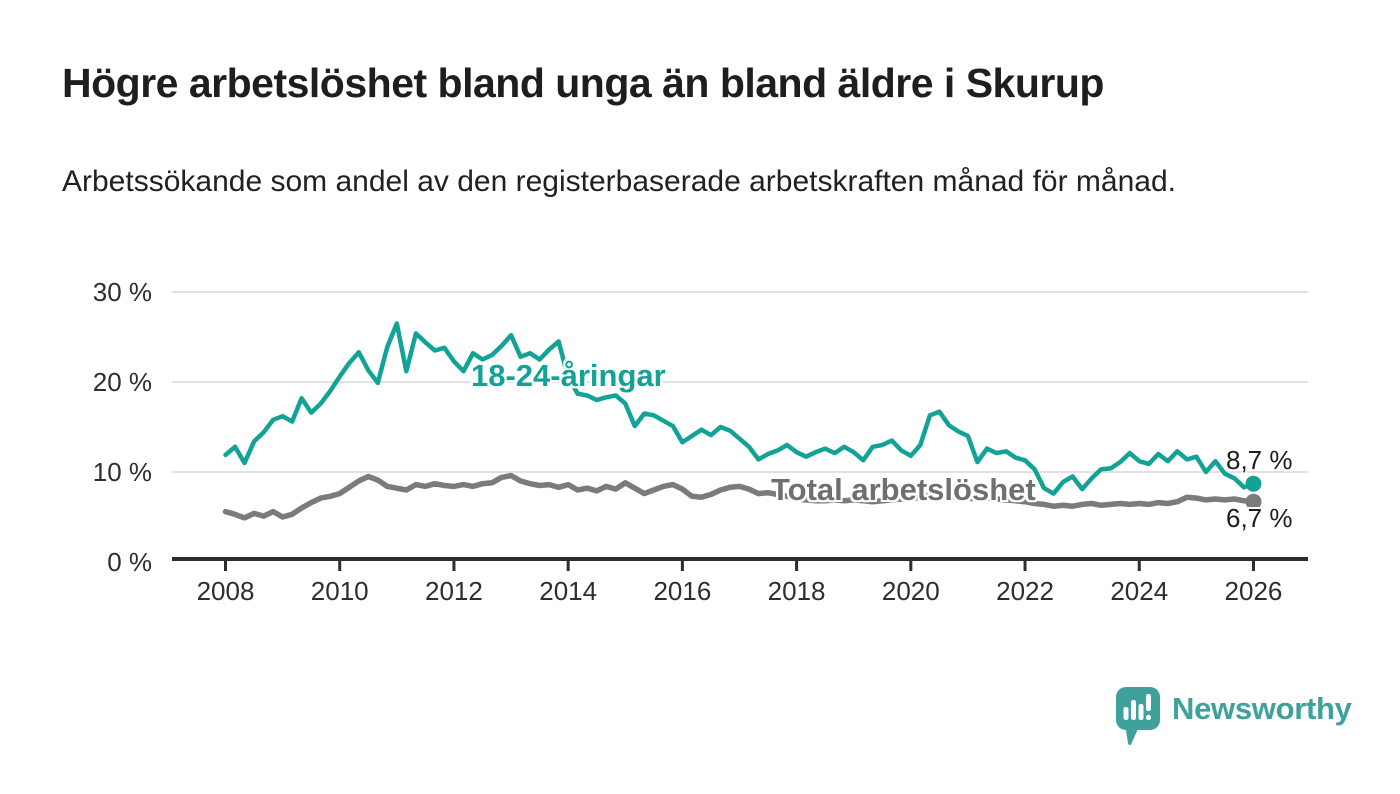 Image resolution: width=1400 pixels, height=794 pixels. What do you see at coordinates (129, 562) in the screenshot?
I see `y-axis-tick-label: 0 %` at bounding box center [129, 562].